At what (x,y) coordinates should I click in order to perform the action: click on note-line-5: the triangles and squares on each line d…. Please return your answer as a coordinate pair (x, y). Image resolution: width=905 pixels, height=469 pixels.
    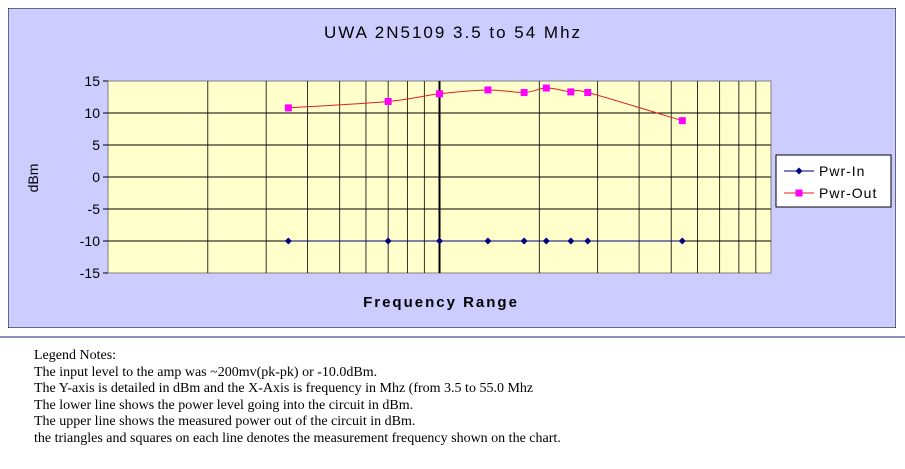
    Looking at the image, I should click on (297, 438).